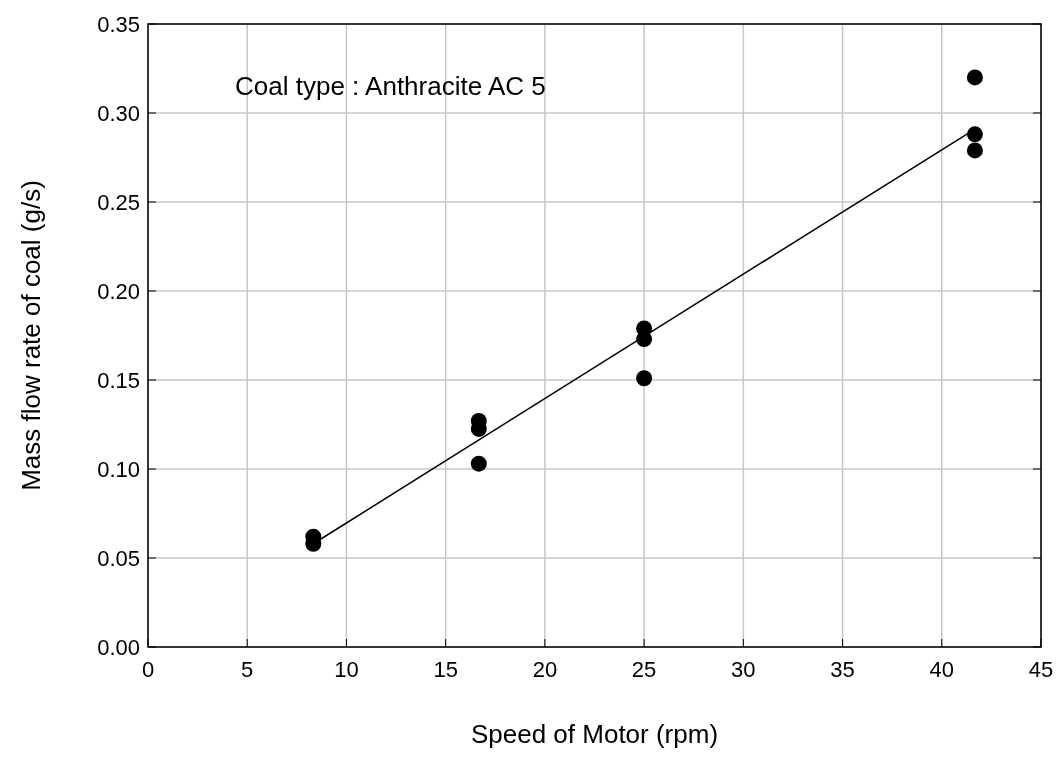 This screenshot has height=763, width=1060. What do you see at coordinates (118, 380) in the screenshot?
I see `y-tick-label: 0.15` at bounding box center [118, 380].